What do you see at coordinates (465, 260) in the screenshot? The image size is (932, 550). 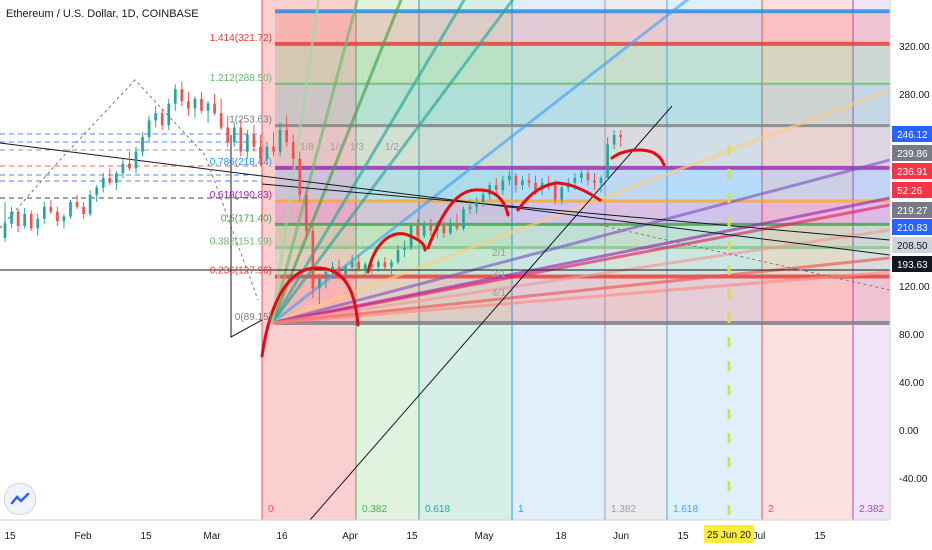 I see `fib-time-zone` at bounding box center [465, 260].